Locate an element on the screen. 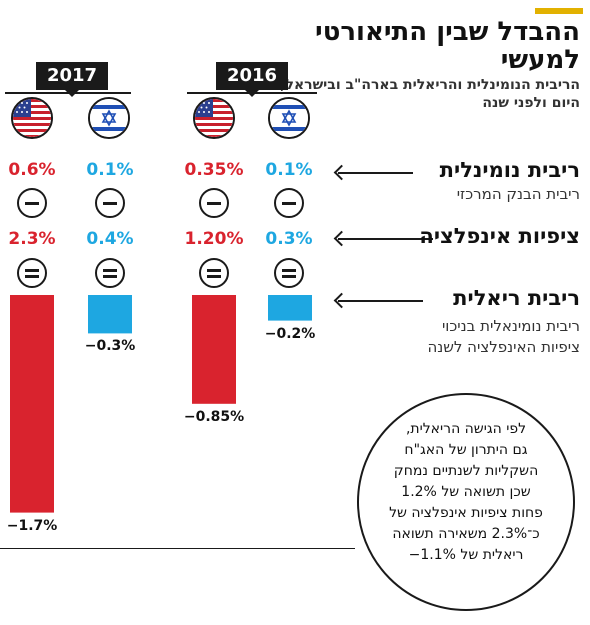 The height and width of the screenshot is (625, 590). value-nominal-israel-2016: 0.1% is located at coordinates (289, 170).